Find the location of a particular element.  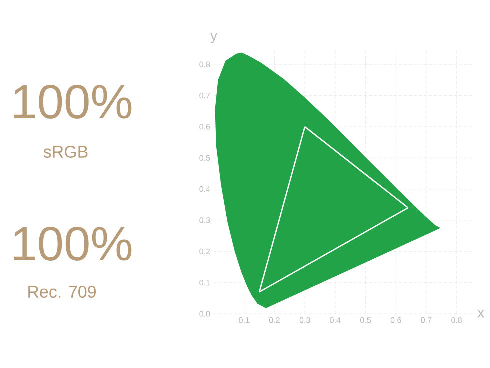

x-tick-label: 0.7 is located at coordinates (426, 321).